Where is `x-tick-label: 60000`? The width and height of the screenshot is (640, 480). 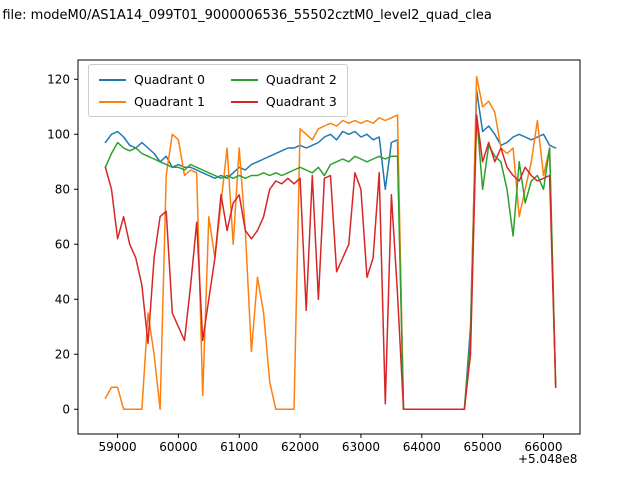 x-tick-label: 60000 is located at coordinates (178, 447).